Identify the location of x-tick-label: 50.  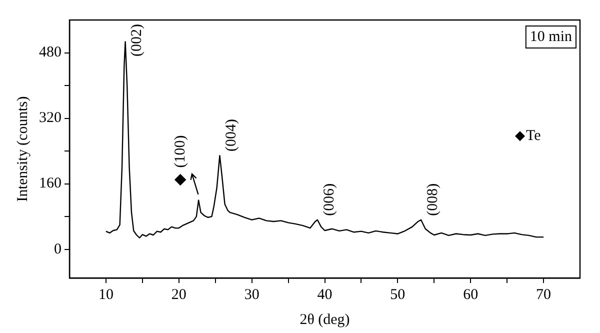
(398, 294).